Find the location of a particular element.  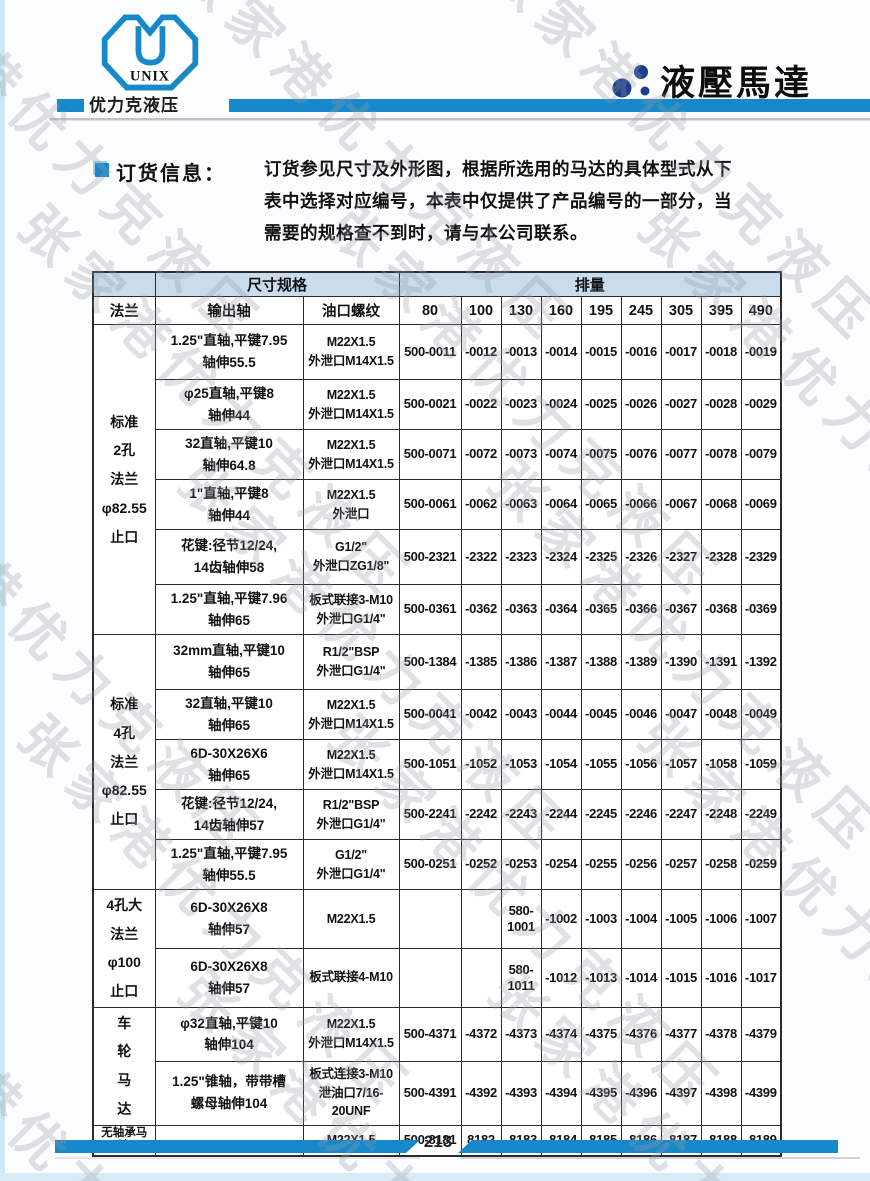

table-cell: -0366 is located at coordinates (641, 609).